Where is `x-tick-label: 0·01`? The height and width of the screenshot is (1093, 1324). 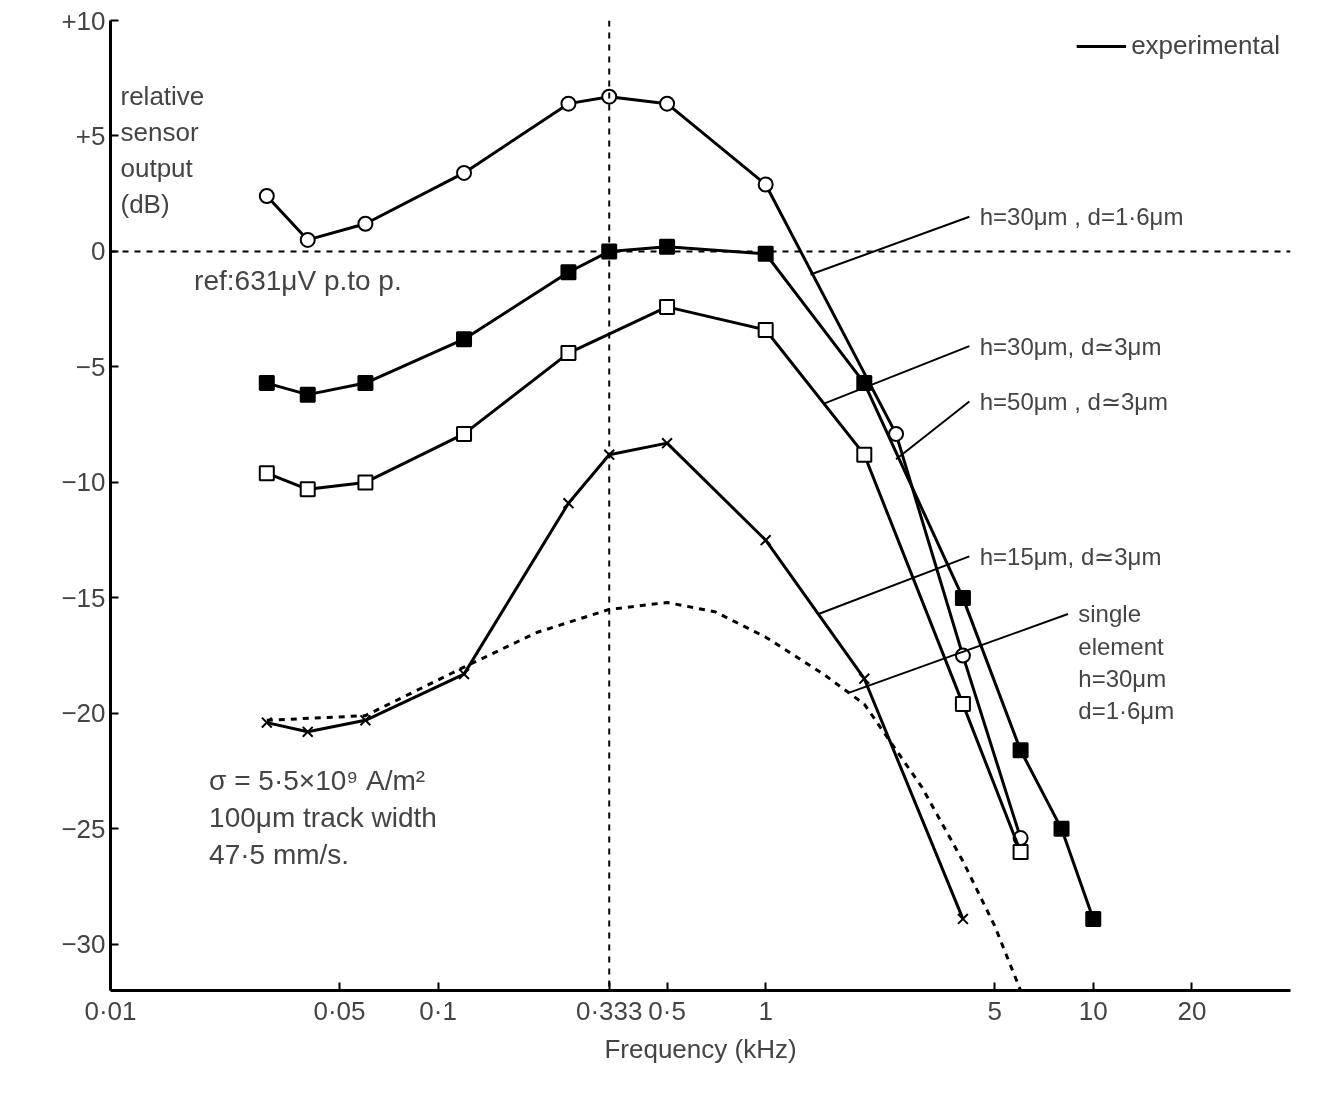
x-tick-label: 0·01 is located at coordinates (110, 1010).